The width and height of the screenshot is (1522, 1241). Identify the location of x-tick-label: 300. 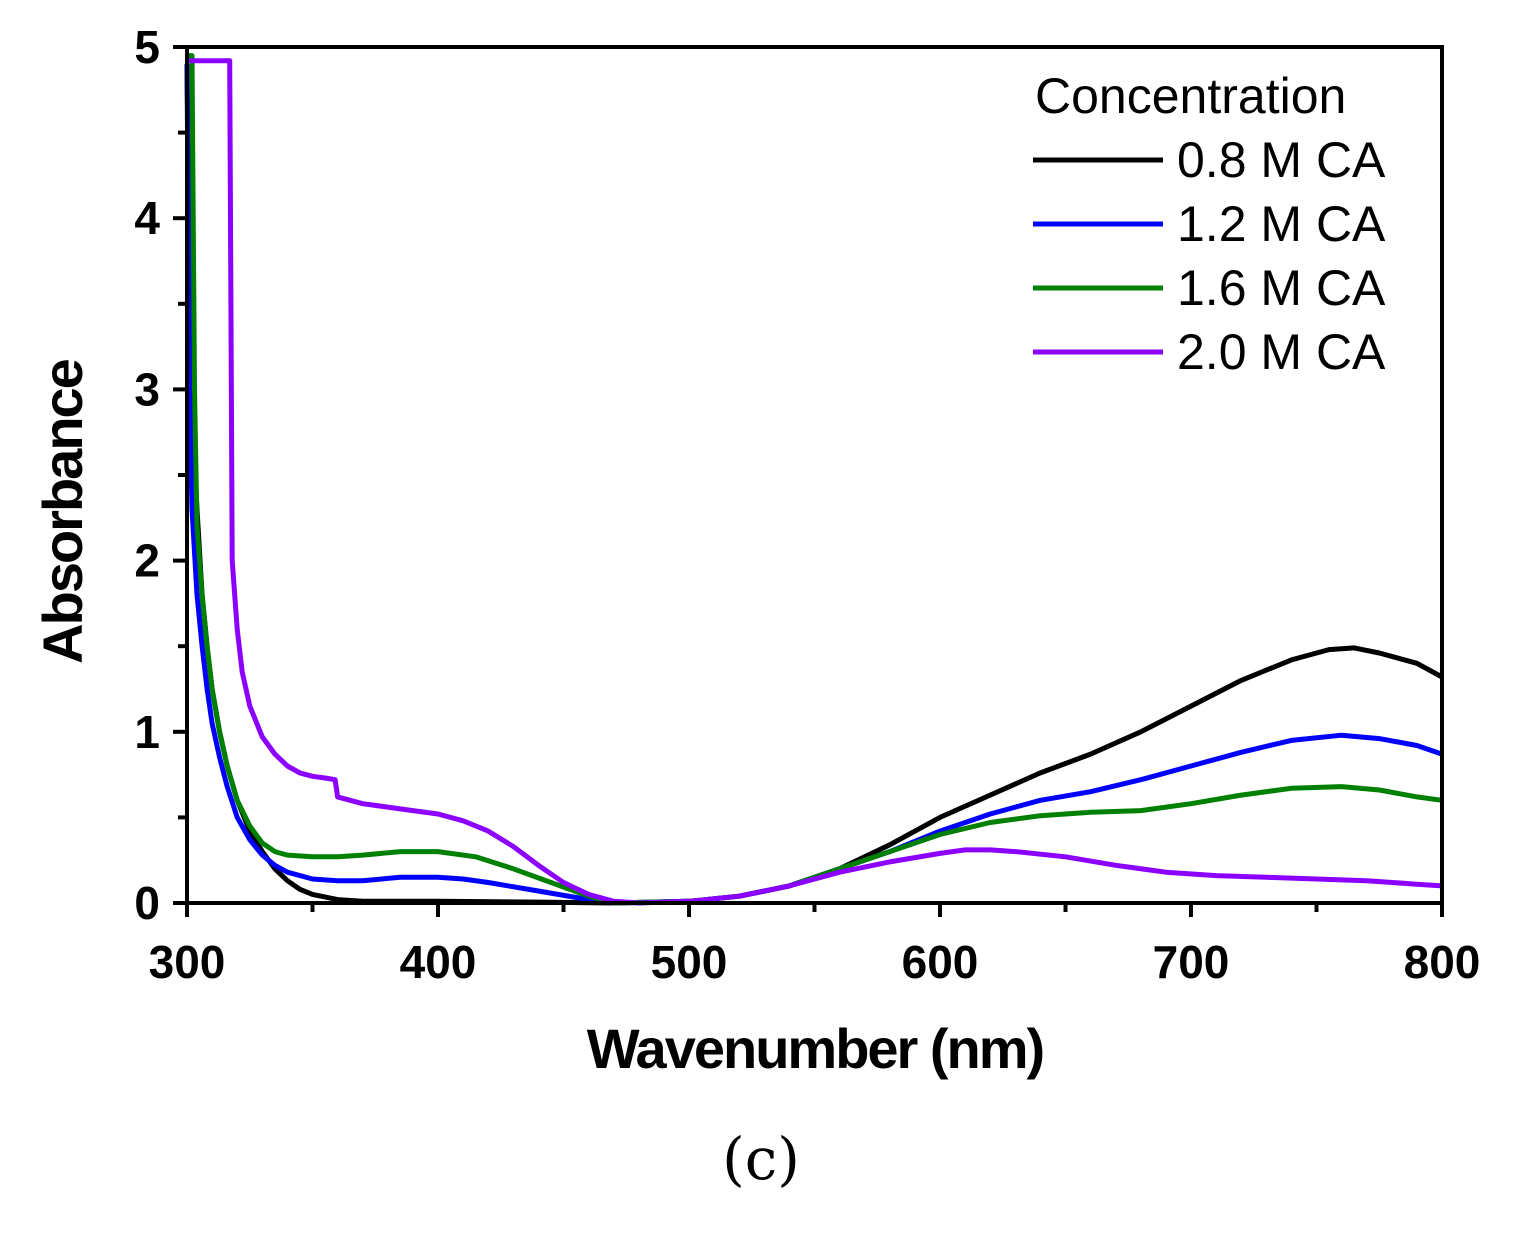
(187, 962).